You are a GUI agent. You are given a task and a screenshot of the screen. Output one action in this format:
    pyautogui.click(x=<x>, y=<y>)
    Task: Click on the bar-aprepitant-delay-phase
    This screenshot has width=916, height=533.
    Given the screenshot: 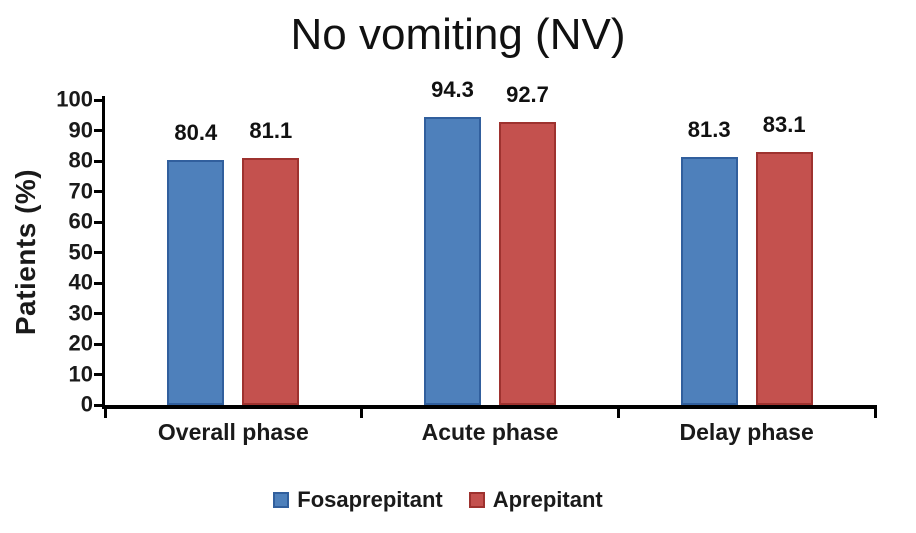 What is the action you would take?
    pyautogui.click(x=784, y=278)
    